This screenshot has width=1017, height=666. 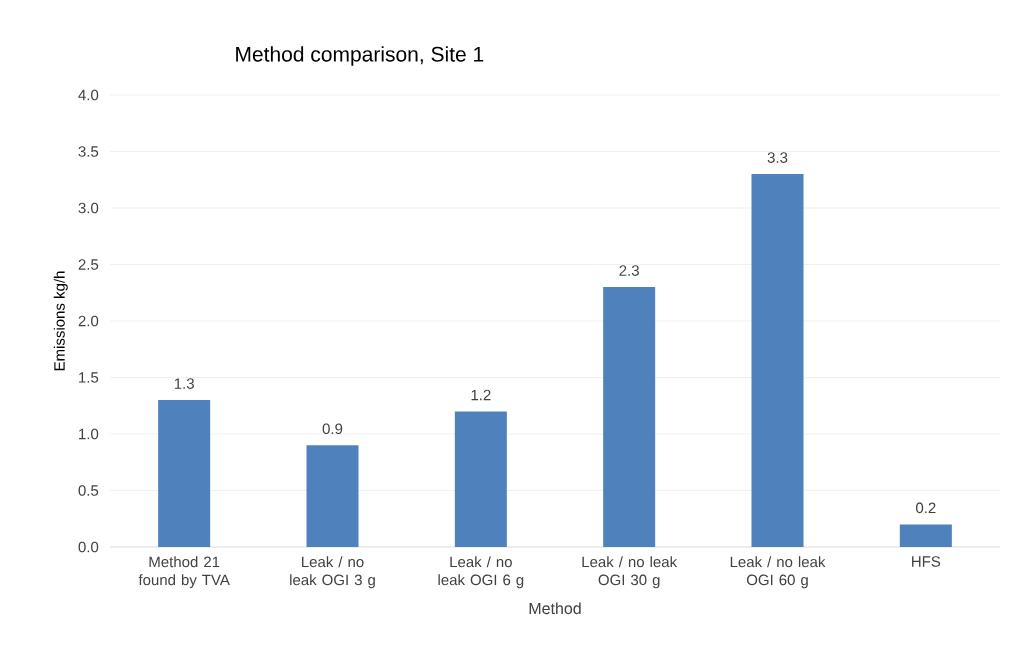 I want to click on data-label: 1.3, so click(x=184, y=383).